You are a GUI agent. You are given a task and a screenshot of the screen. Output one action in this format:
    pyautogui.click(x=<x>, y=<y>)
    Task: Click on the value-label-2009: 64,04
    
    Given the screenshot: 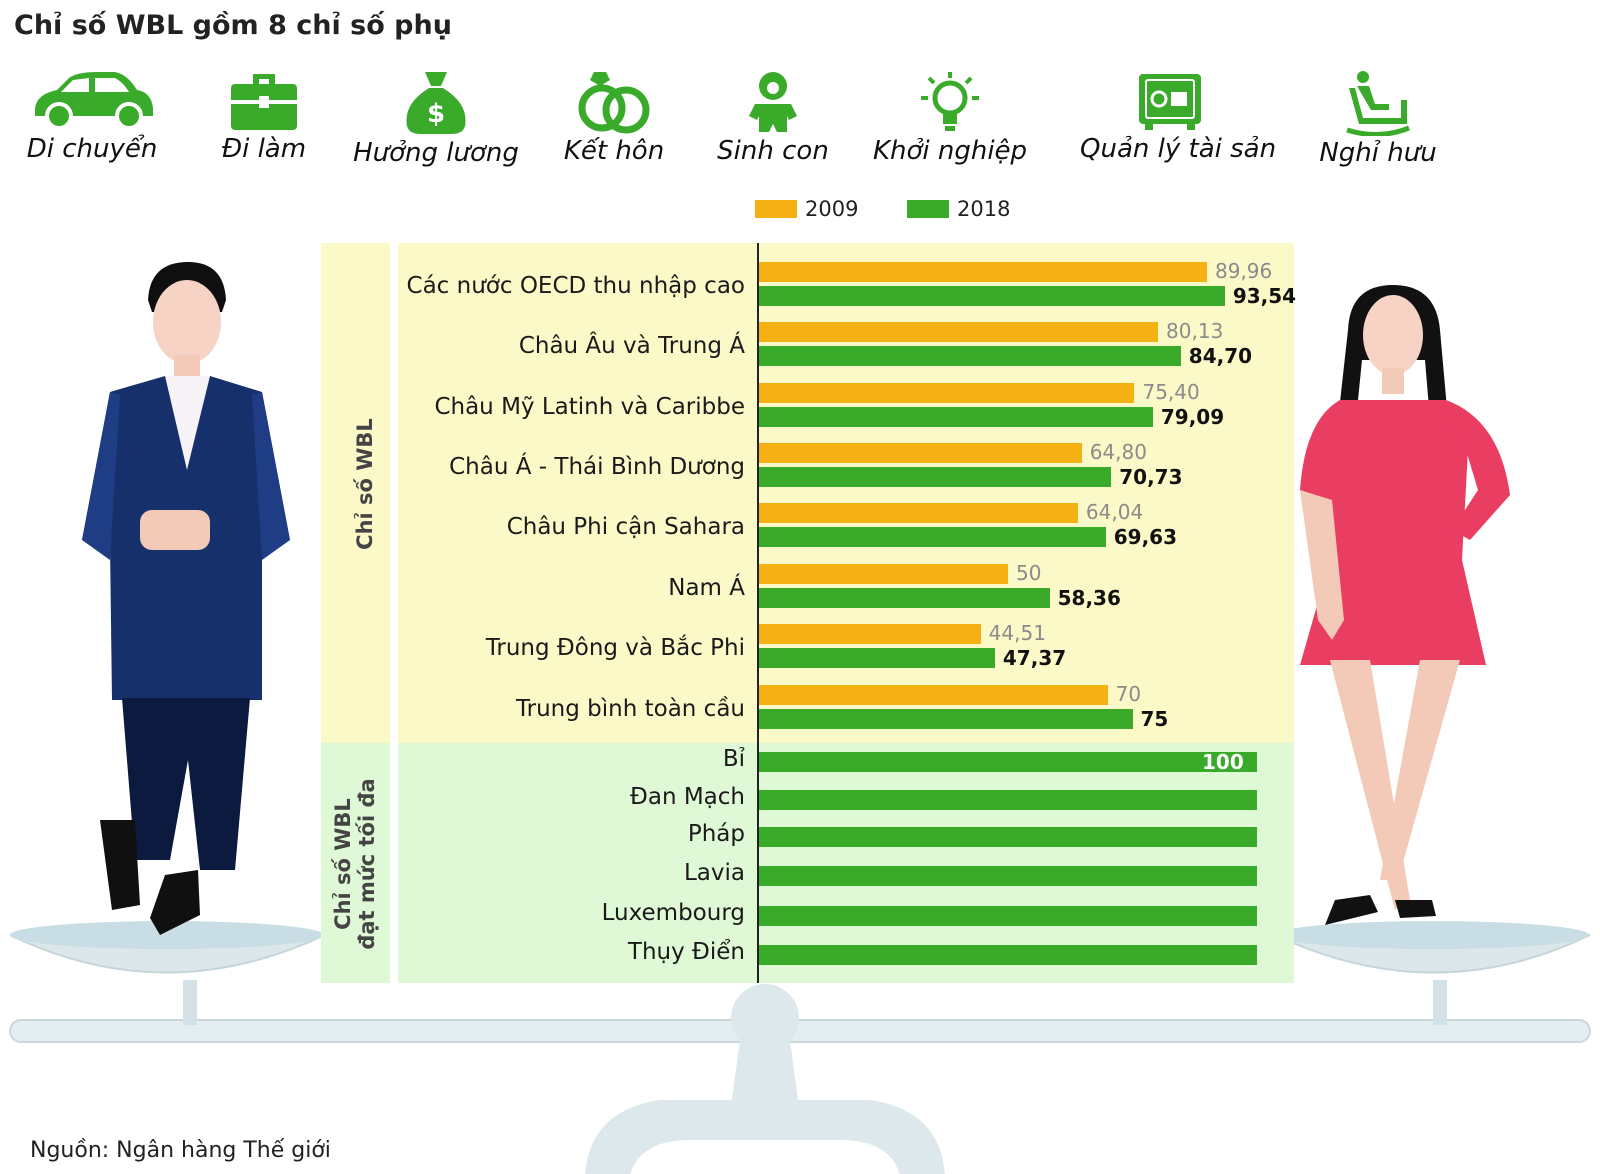 What is the action you would take?
    pyautogui.click(x=1114, y=512)
    